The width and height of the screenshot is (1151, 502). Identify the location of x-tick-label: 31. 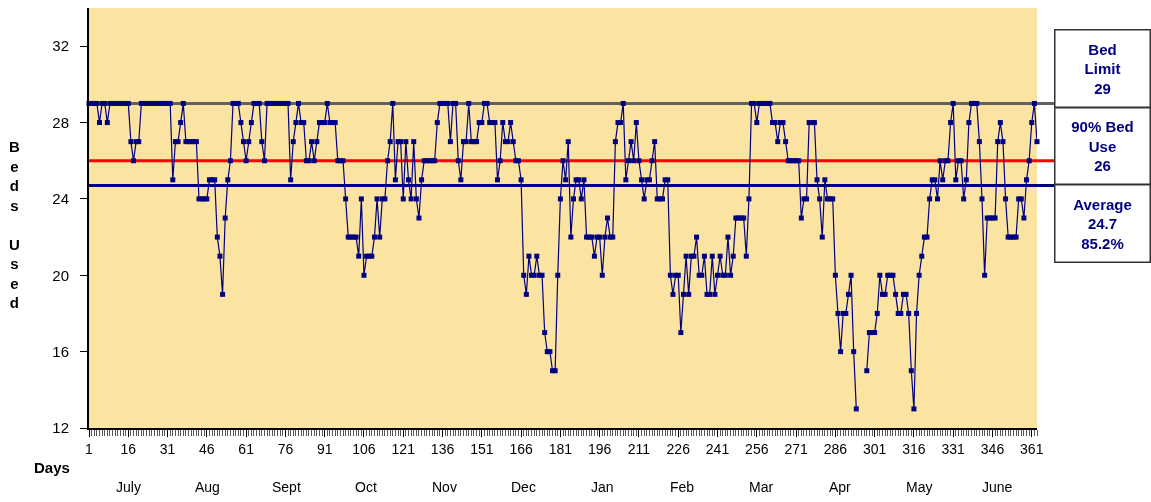
(167, 448).